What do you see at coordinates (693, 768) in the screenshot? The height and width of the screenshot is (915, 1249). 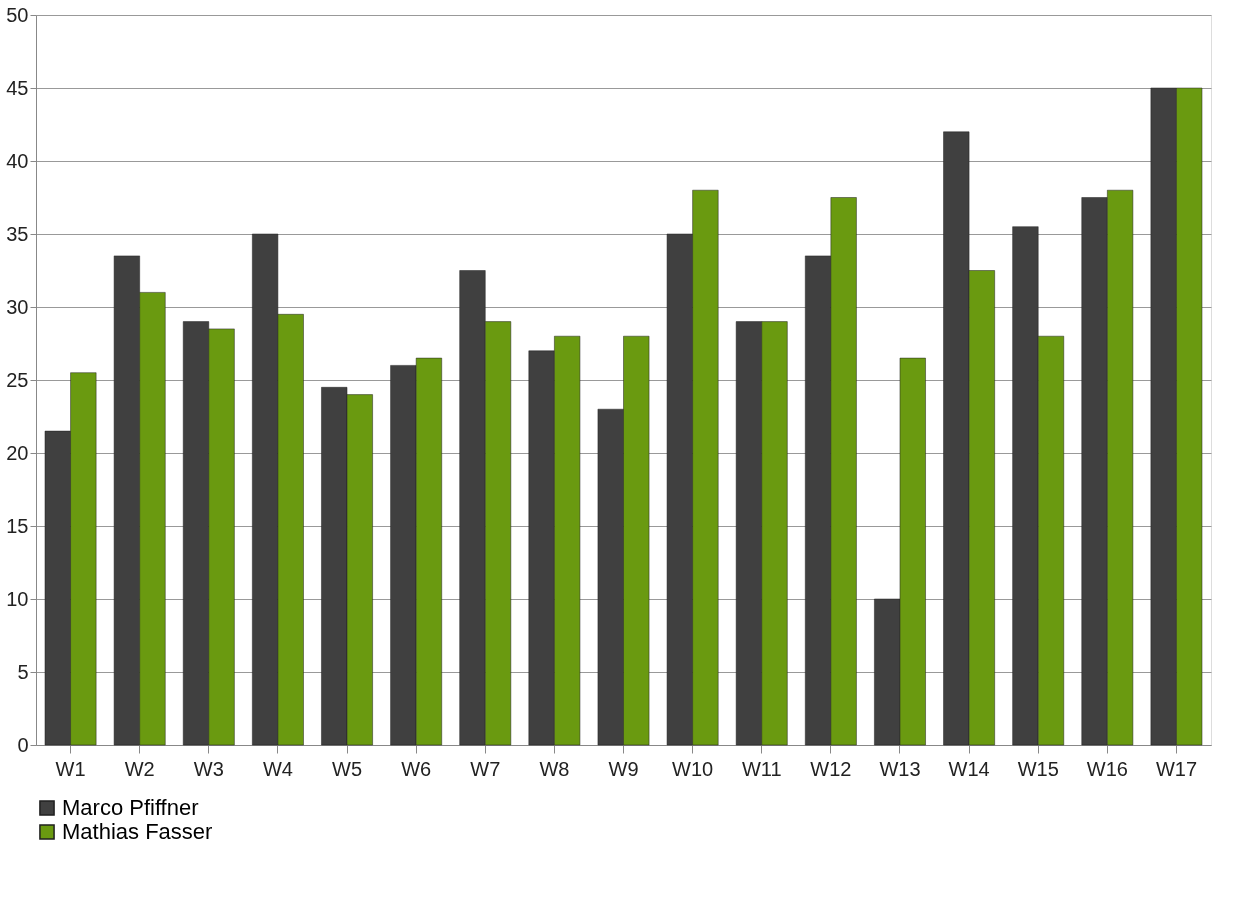 I see `x-tick-label: W10` at bounding box center [693, 768].